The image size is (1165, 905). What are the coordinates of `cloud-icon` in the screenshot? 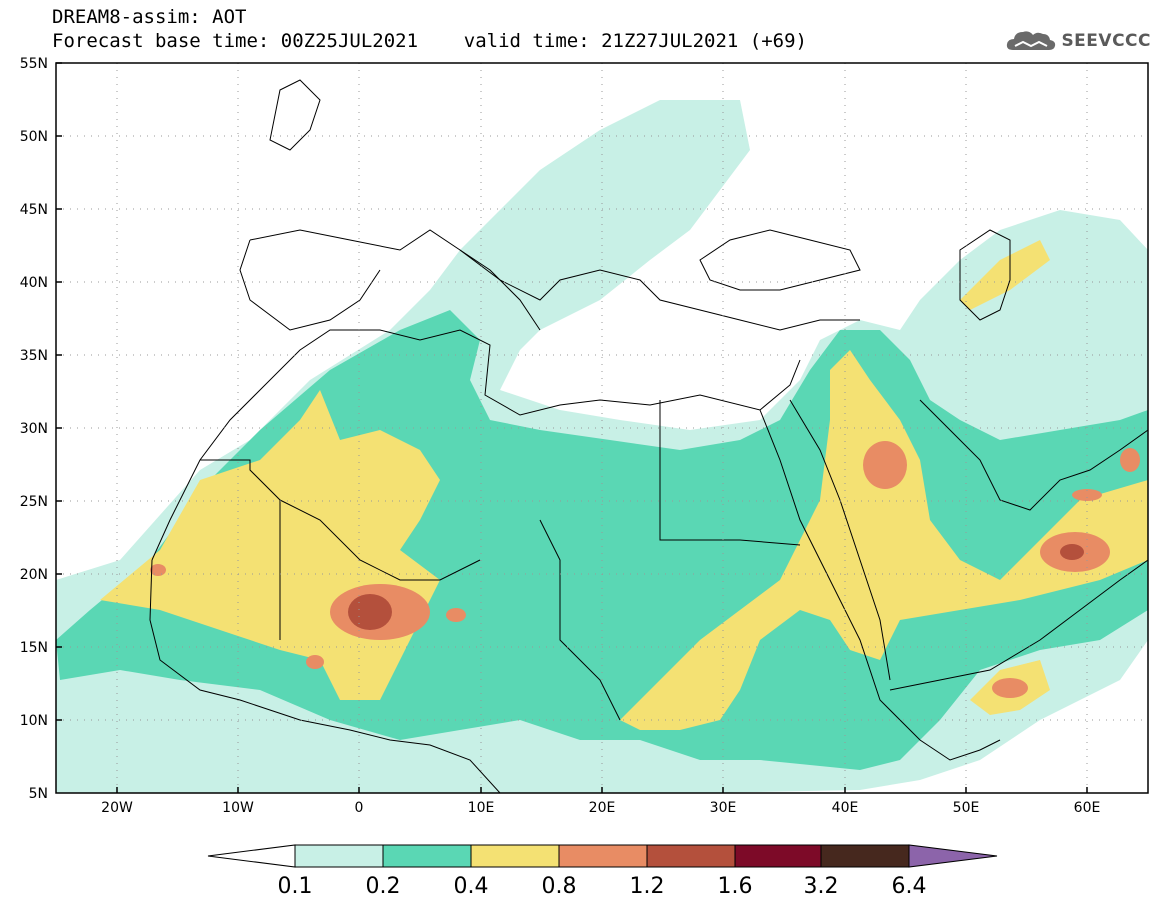 It's located at (1031, 40).